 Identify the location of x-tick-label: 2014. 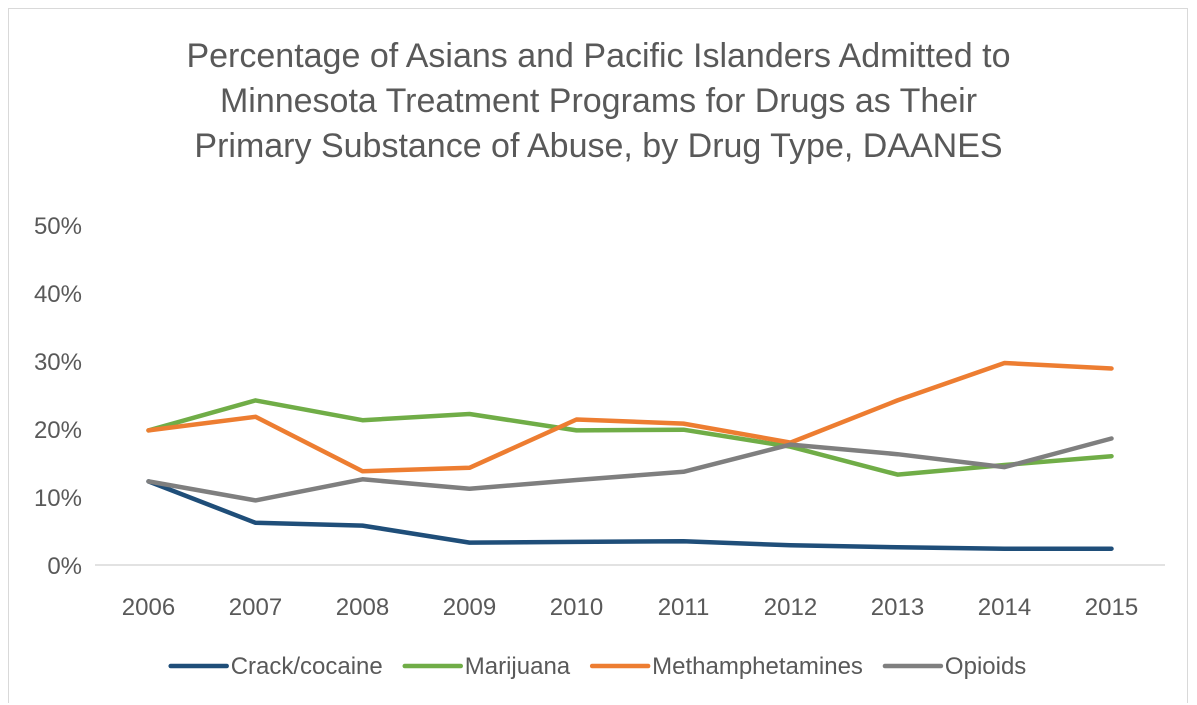
(1004, 607).